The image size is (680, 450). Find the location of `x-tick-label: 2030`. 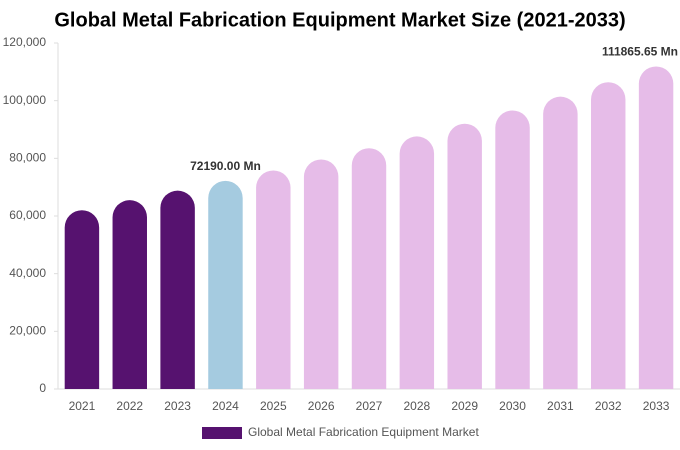

x-tick-label: 2030 is located at coordinates (512, 406).